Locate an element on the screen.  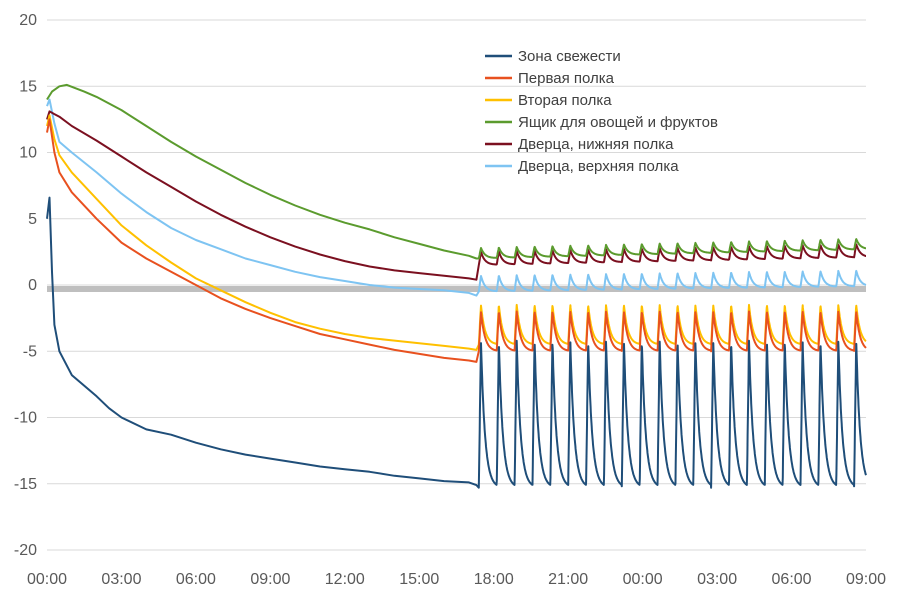
legend-label: Дверца, верхняя полка is located at coordinates (598, 166).